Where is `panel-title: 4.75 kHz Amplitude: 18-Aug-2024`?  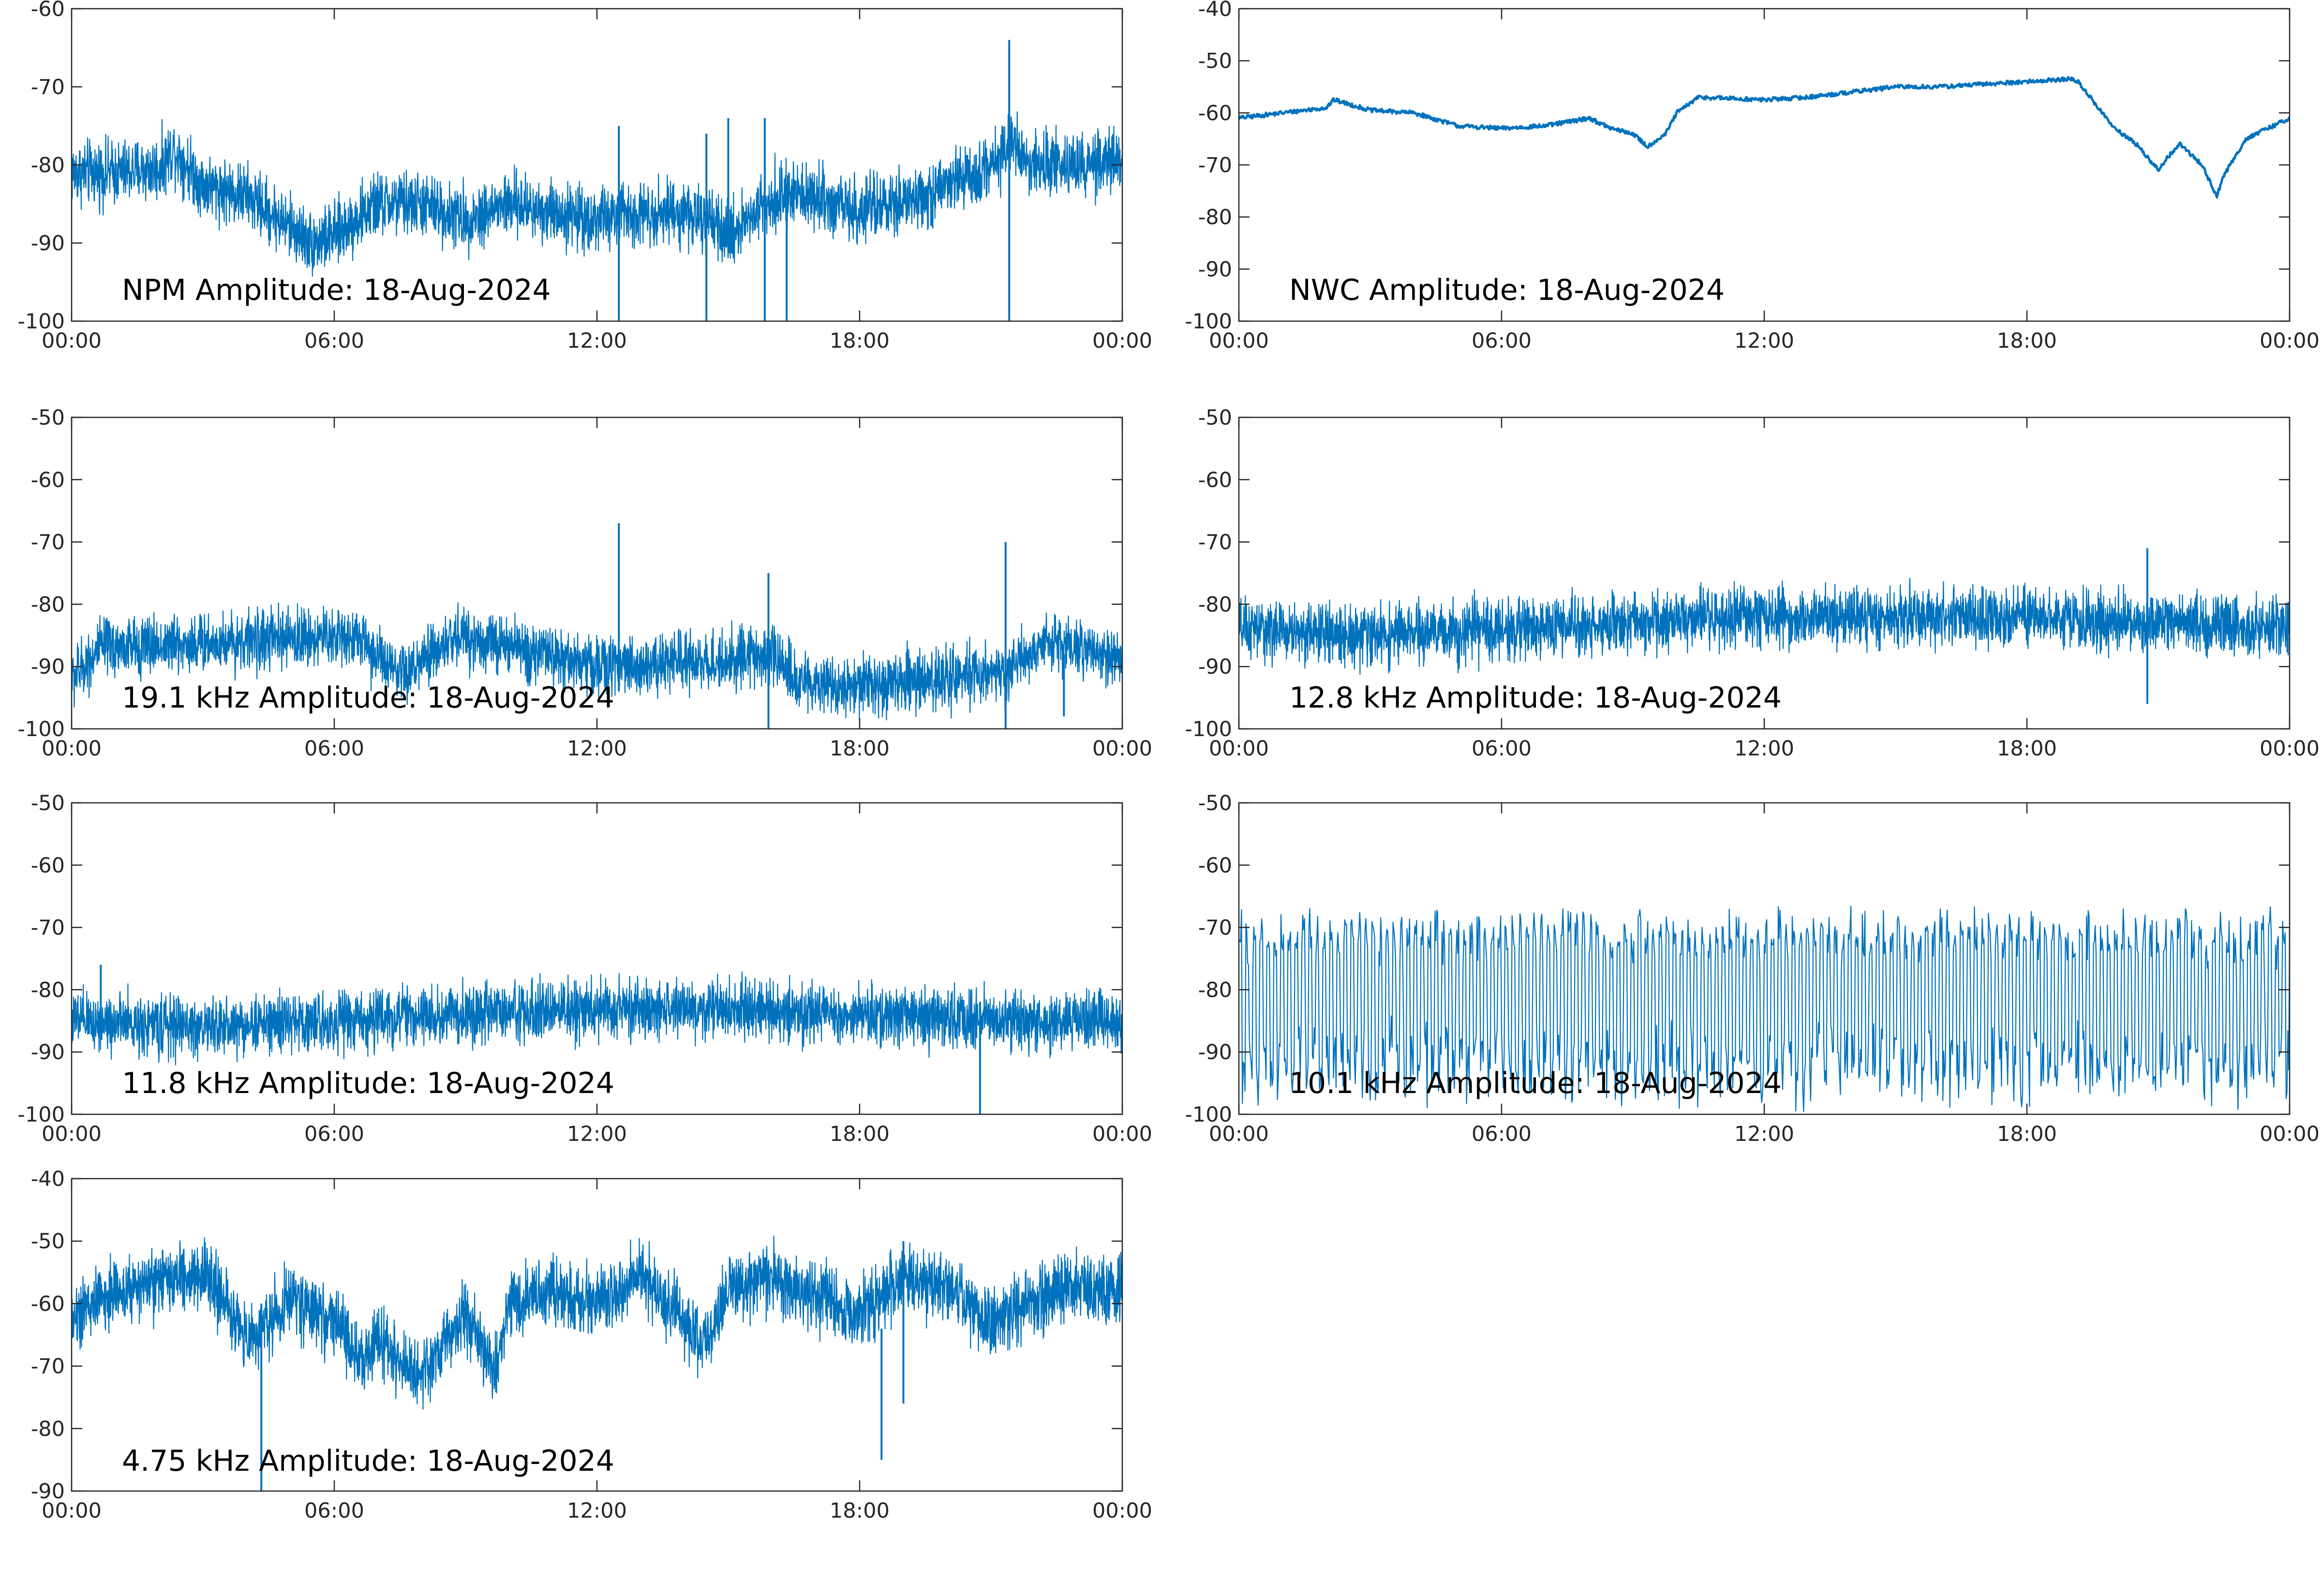
panel-title: 4.75 kHz Amplitude: 18-Aug-2024 is located at coordinates (368, 1461).